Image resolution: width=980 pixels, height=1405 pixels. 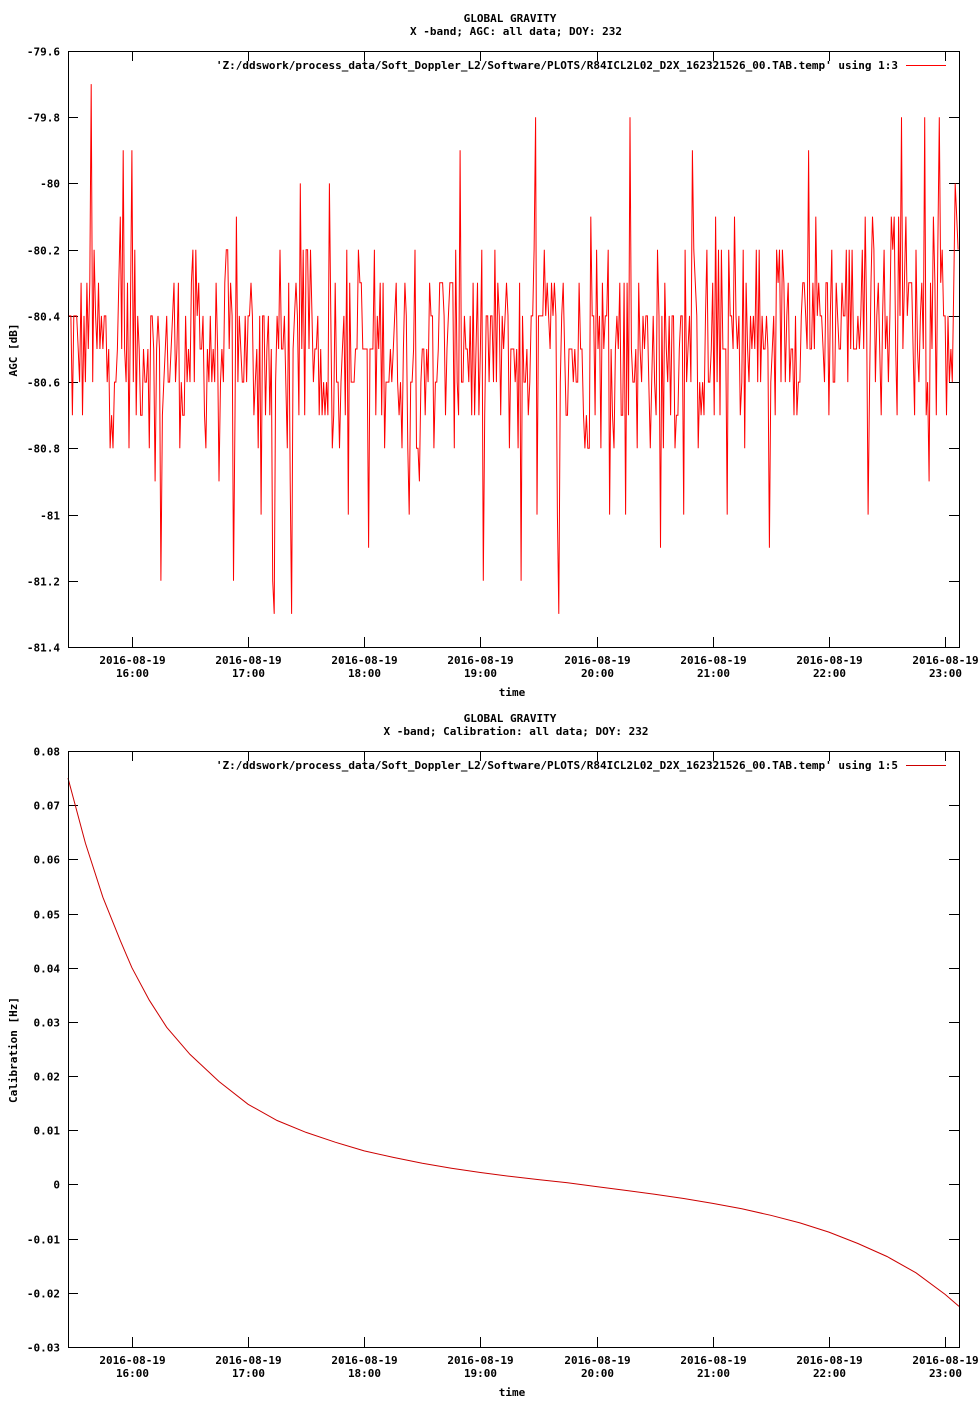 What do you see at coordinates (43, 648) in the screenshot?
I see `agc-y-tick-label: -81.4` at bounding box center [43, 648].